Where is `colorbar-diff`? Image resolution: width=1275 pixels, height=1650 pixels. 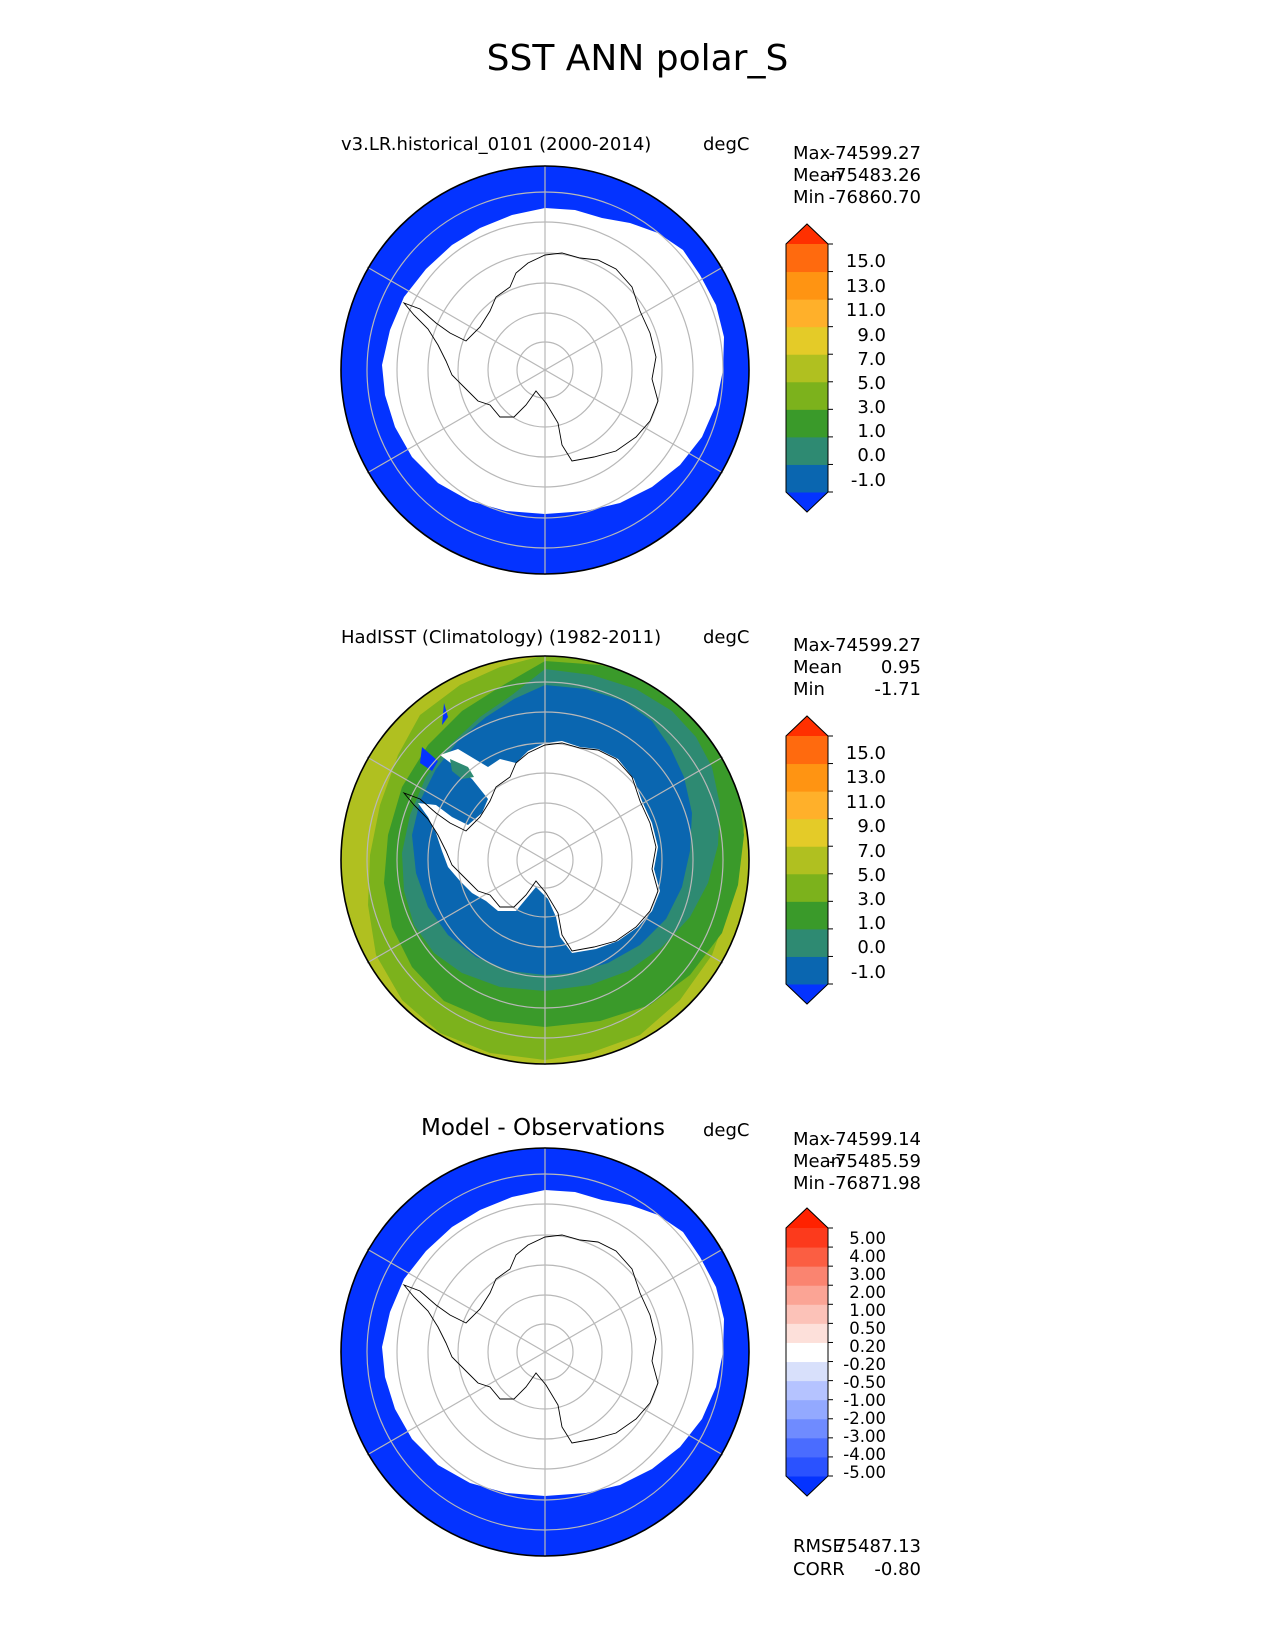
colorbar-diff is located at coordinates (809, 1352).